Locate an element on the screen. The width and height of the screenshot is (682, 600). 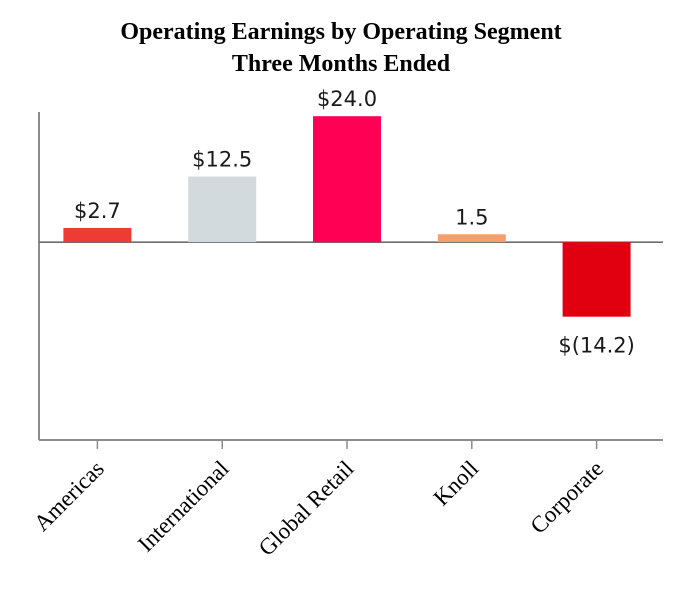
x-tick-label: Global Retail is located at coordinates (306, 508).